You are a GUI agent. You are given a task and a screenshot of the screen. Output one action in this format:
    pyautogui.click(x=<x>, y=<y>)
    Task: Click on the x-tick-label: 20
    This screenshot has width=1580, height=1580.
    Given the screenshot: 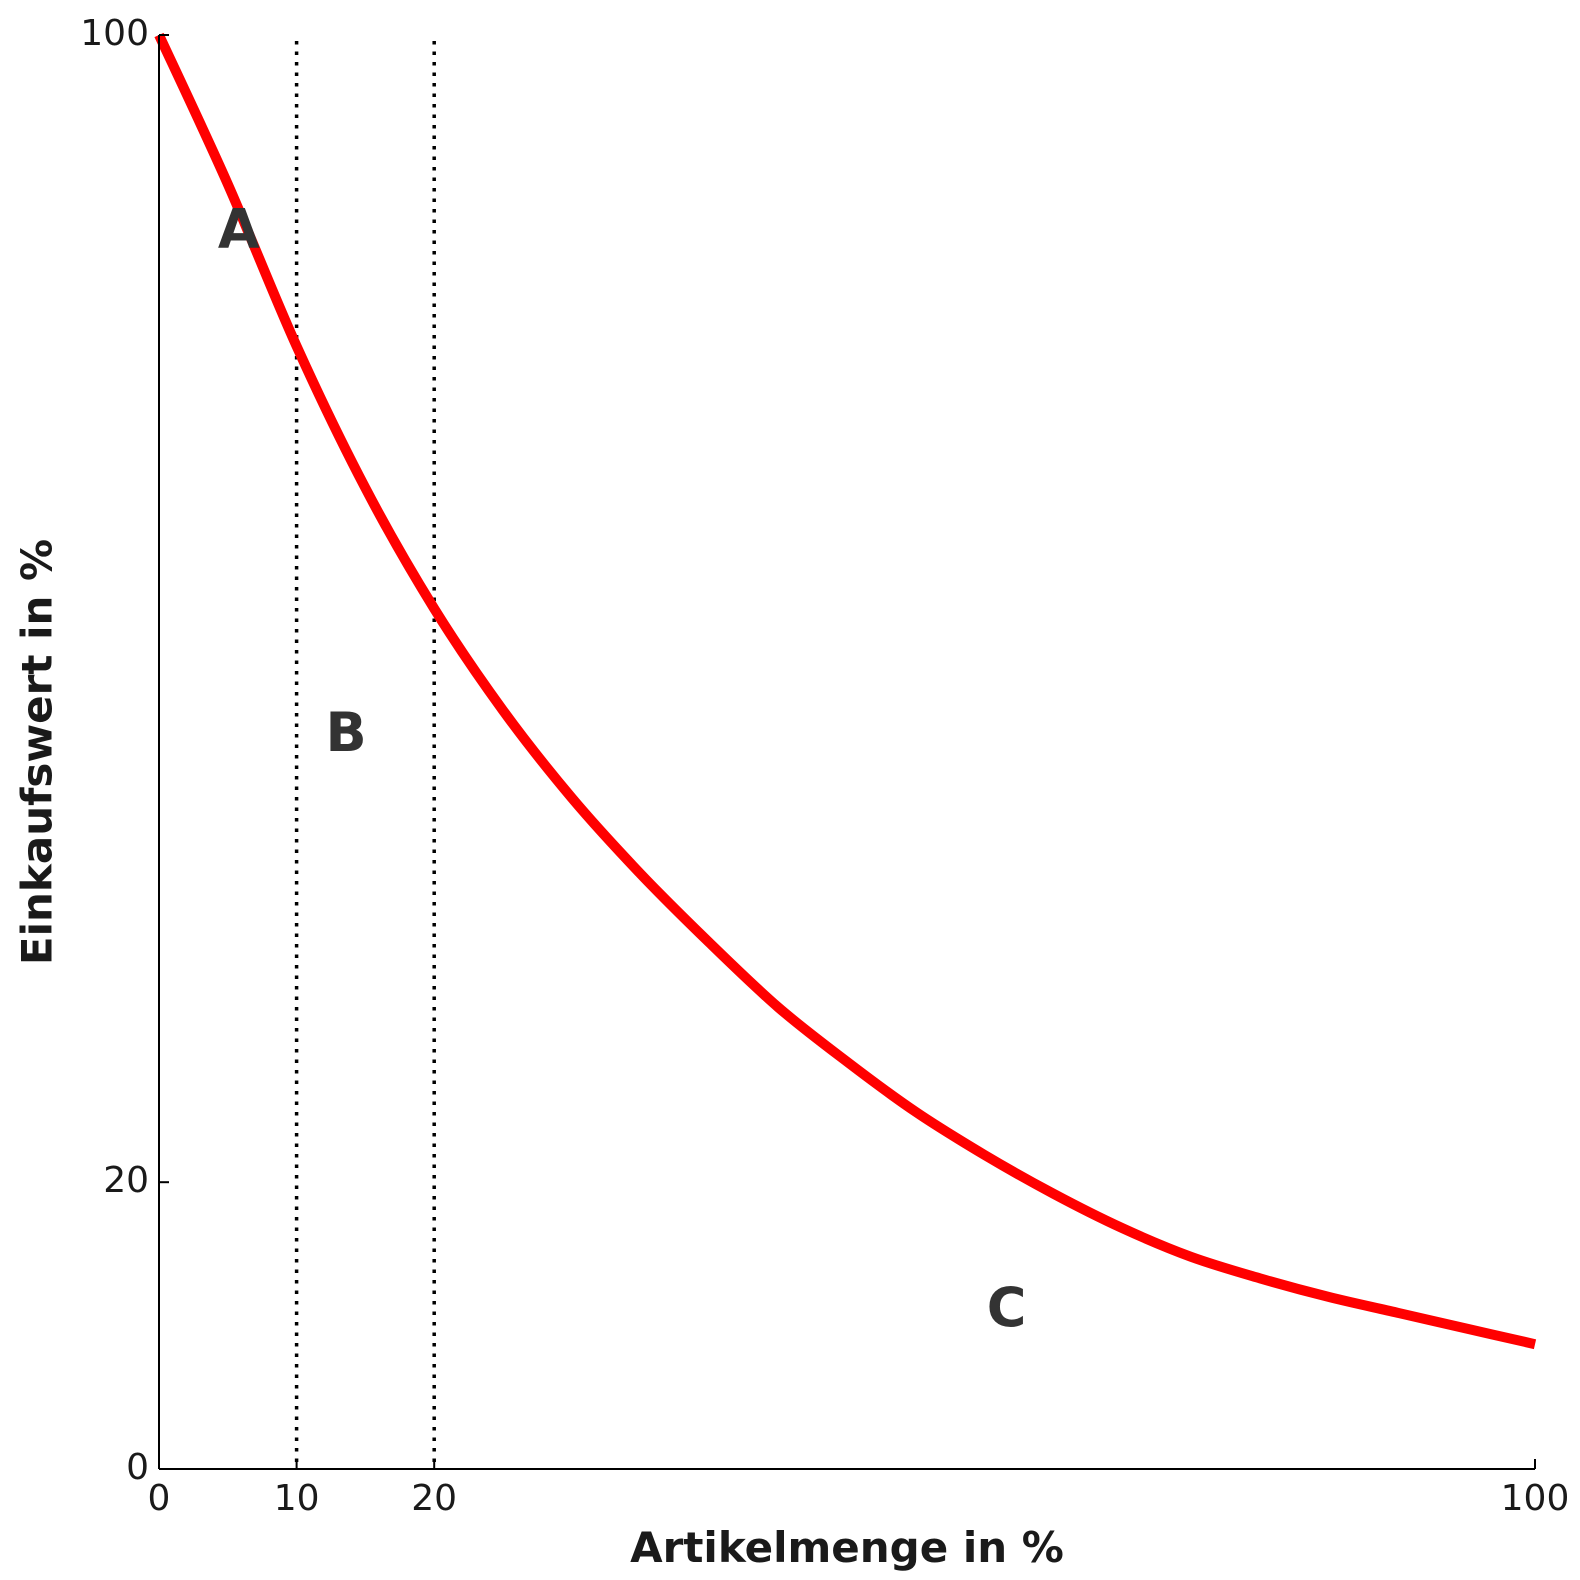 What is the action you would take?
    pyautogui.click(x=434, y=1498)
    